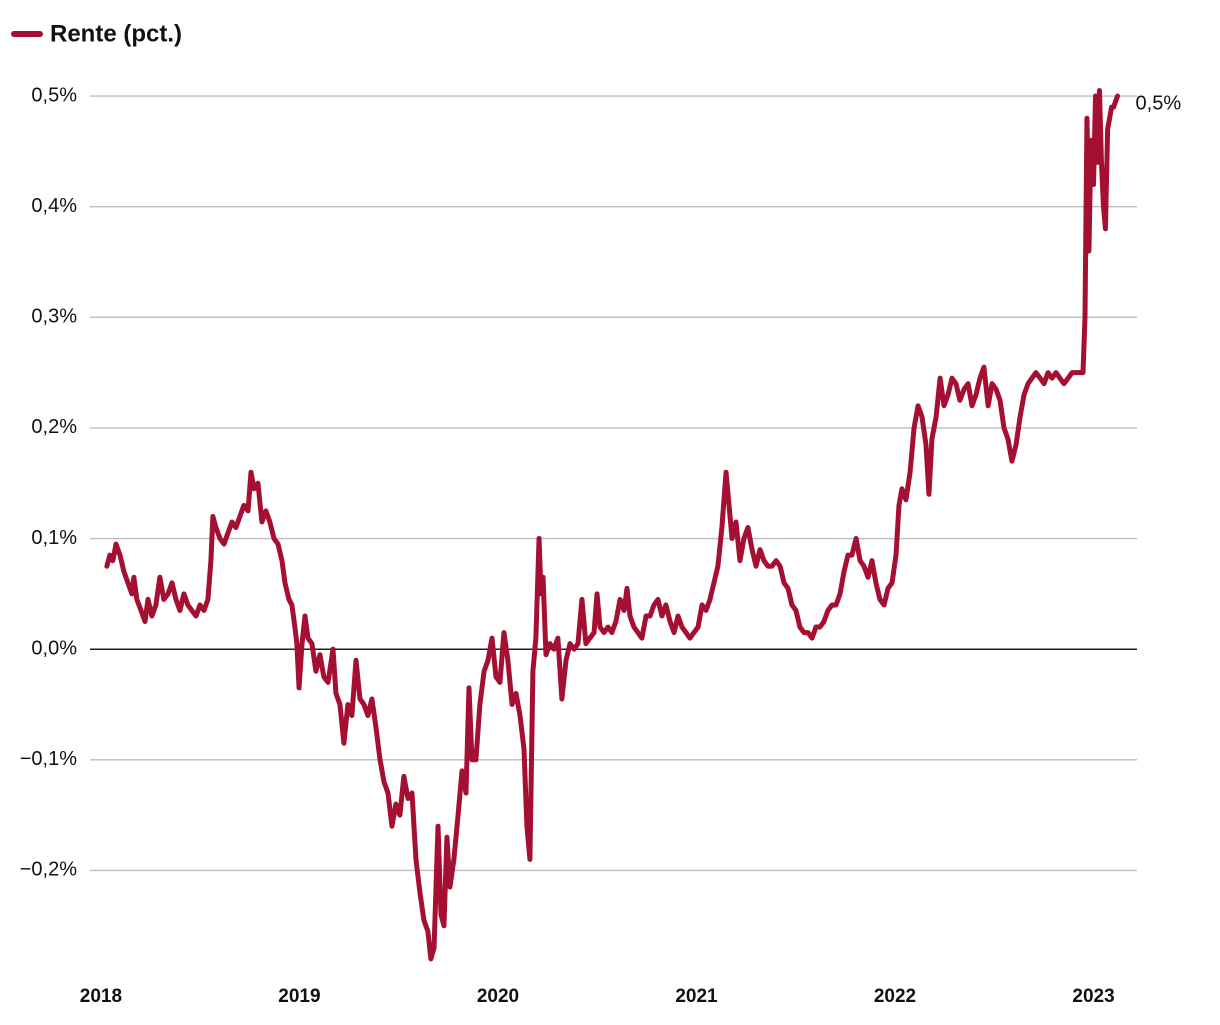 This screenshot has height=1025, width=1220. What do you see at coordinates (54, 206) in the screenshot?
I see `y-tick-label: 0,4%` at bounding box center [54, 206].